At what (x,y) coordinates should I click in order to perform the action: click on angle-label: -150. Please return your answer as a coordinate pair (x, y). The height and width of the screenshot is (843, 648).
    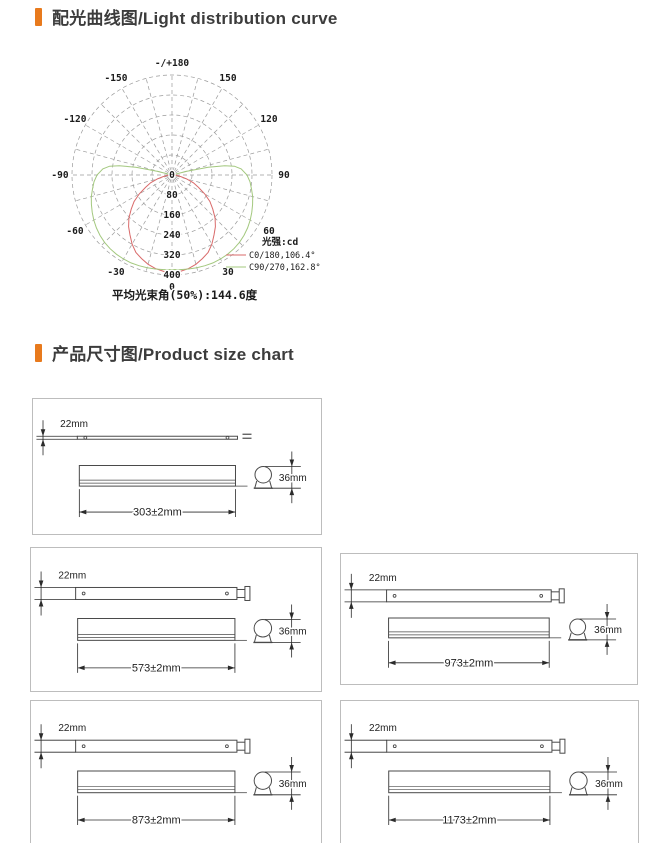
    Looking at the image, I should click on (116, 78).